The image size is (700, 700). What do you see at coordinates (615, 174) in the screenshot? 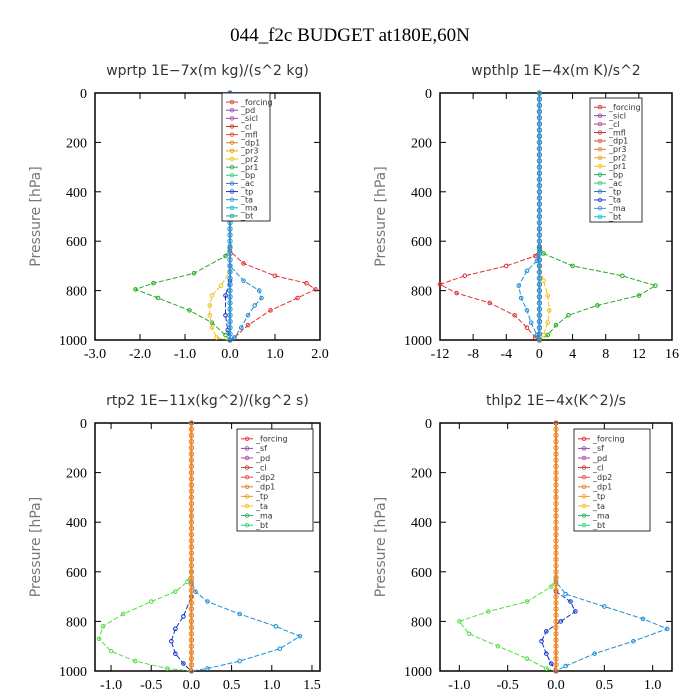
I see `legend-label: _bp` at bounding box center [615, 174].